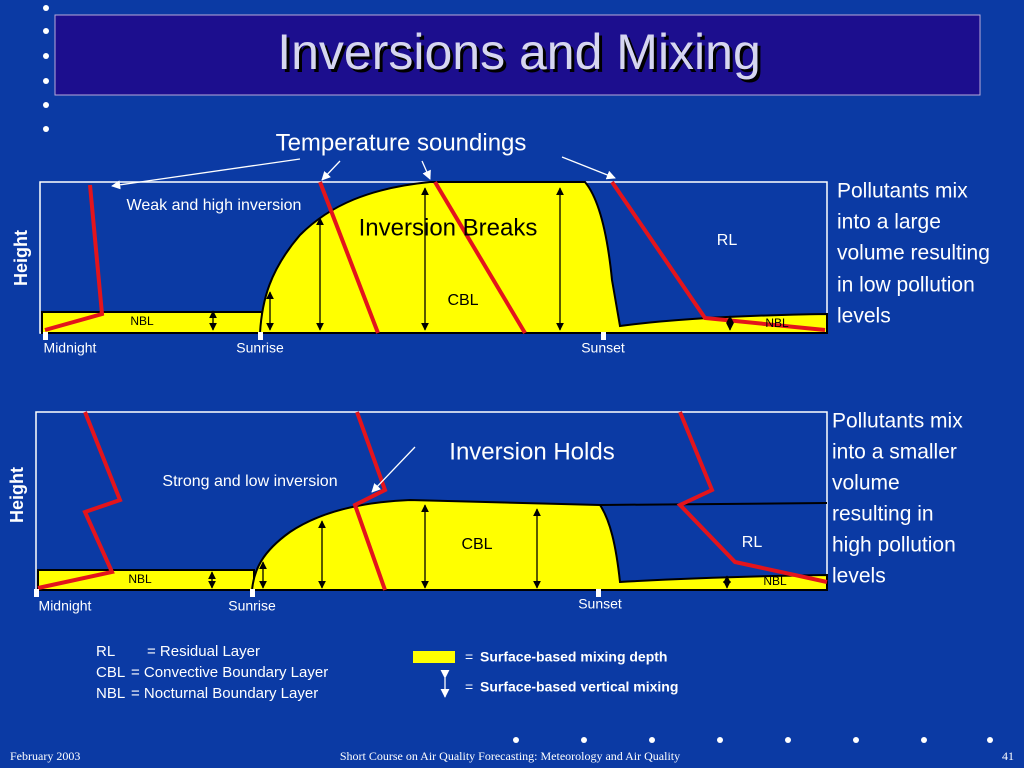 Image resolution: width=1024 pixels, height=768 pixels. Describe the element at coordinates (401, 142) in the screenshot. I see `pointer-label: Temperature soundings` at that location.